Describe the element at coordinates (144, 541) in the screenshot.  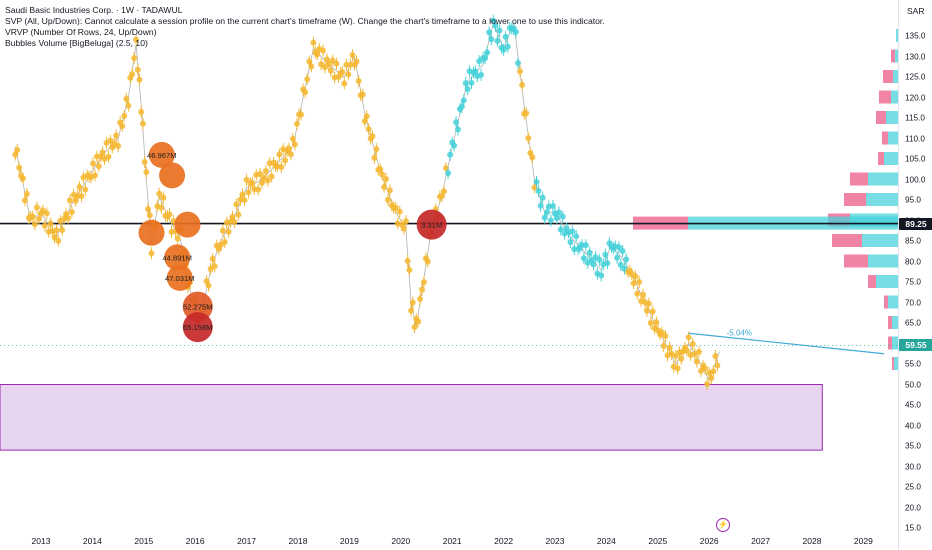
I see `time-tick-label: 2015` at that location.